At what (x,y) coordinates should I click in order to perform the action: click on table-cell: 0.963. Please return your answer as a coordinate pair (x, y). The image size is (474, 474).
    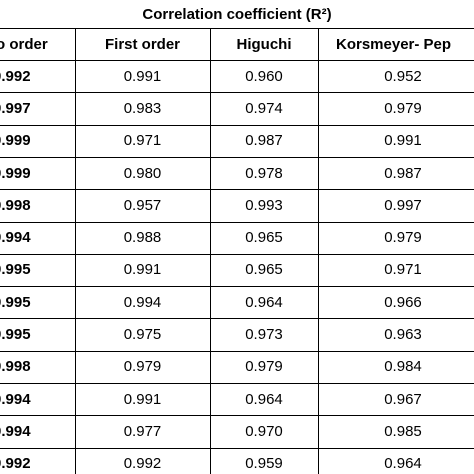
    Looking at the image, I should click on (403, 335).